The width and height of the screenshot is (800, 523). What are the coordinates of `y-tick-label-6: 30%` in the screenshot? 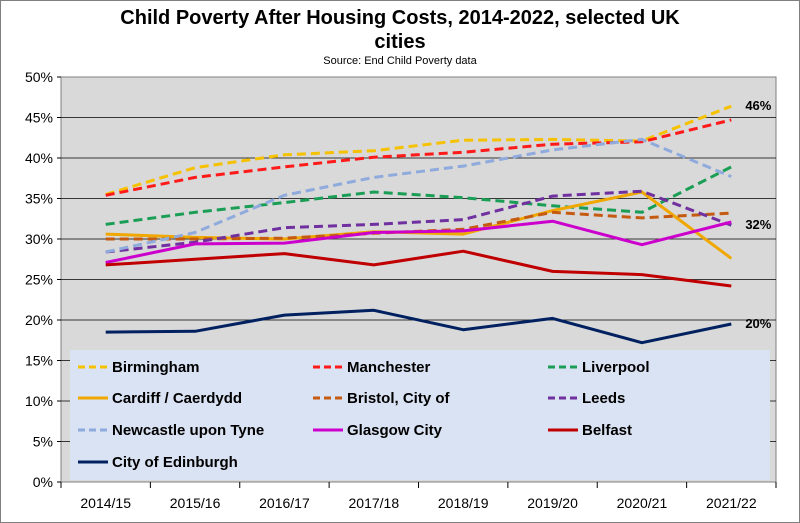 It's located at (39, 239).